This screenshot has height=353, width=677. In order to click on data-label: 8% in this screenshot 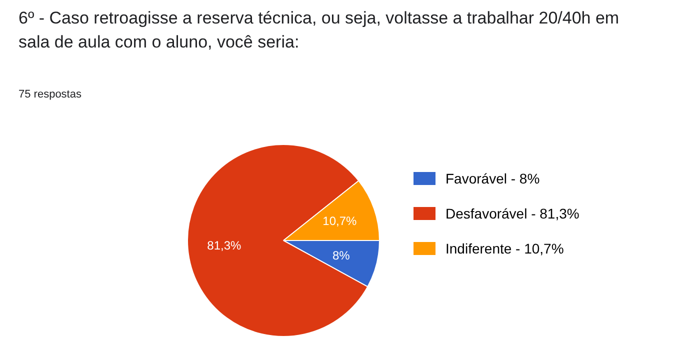, I will do `click(341, 255)`.